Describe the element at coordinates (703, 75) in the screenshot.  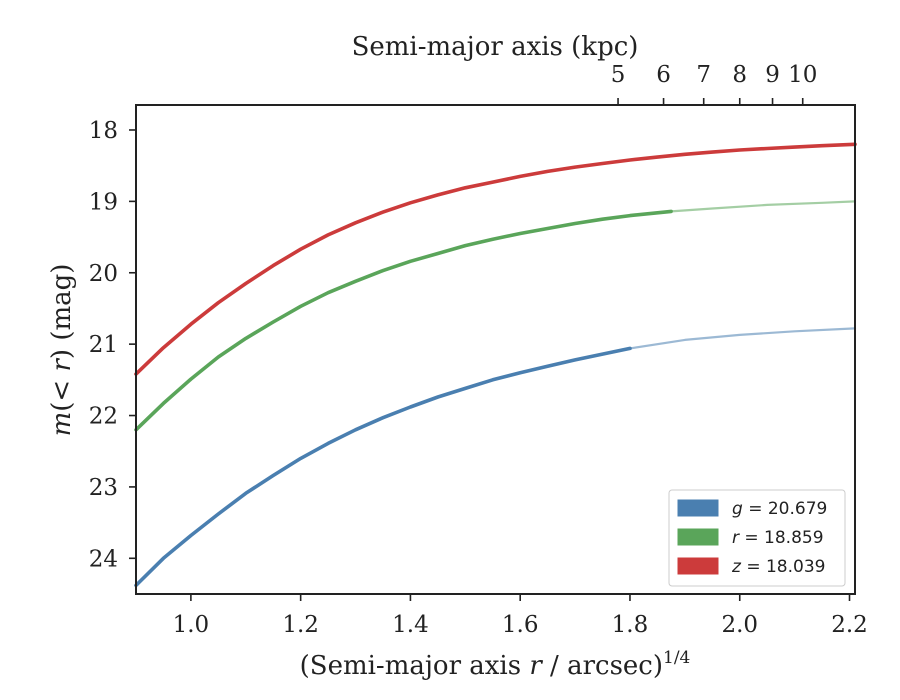
I see `top-tick-label: 7` at that location.